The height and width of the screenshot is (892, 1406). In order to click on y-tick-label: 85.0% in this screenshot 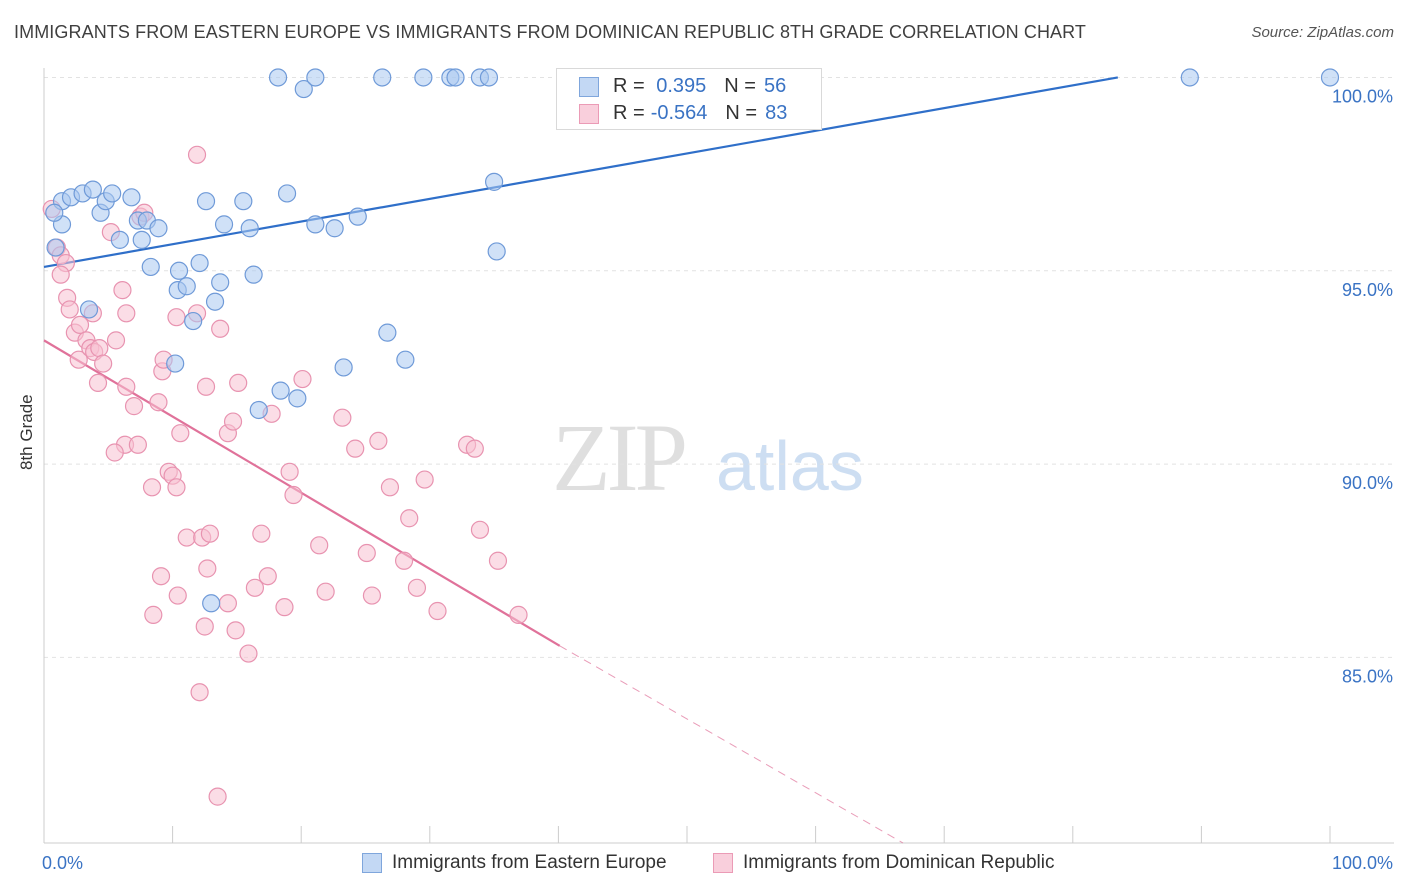, I will do `click(1367, 676)`.